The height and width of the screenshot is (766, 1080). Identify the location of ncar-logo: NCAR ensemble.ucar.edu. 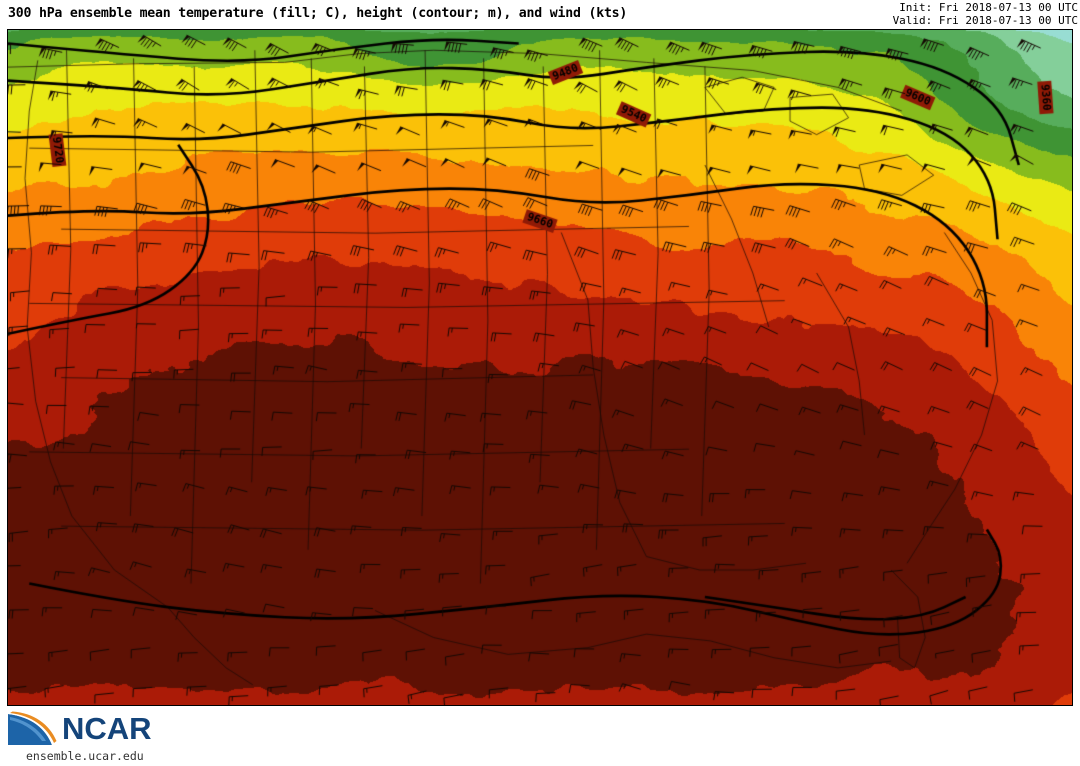
(92, 737).